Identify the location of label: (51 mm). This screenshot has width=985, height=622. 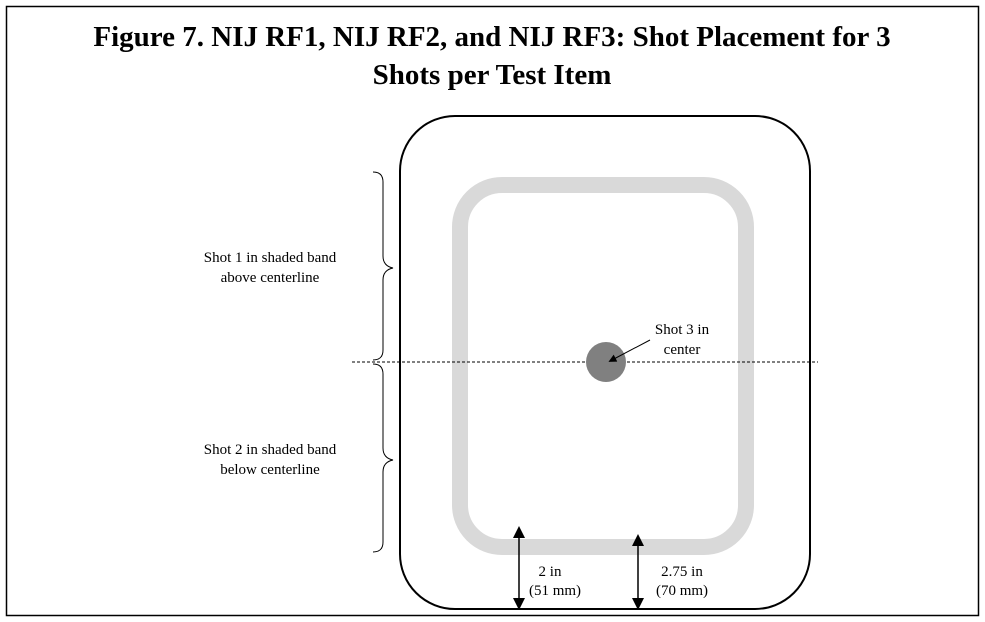
(555, 591).